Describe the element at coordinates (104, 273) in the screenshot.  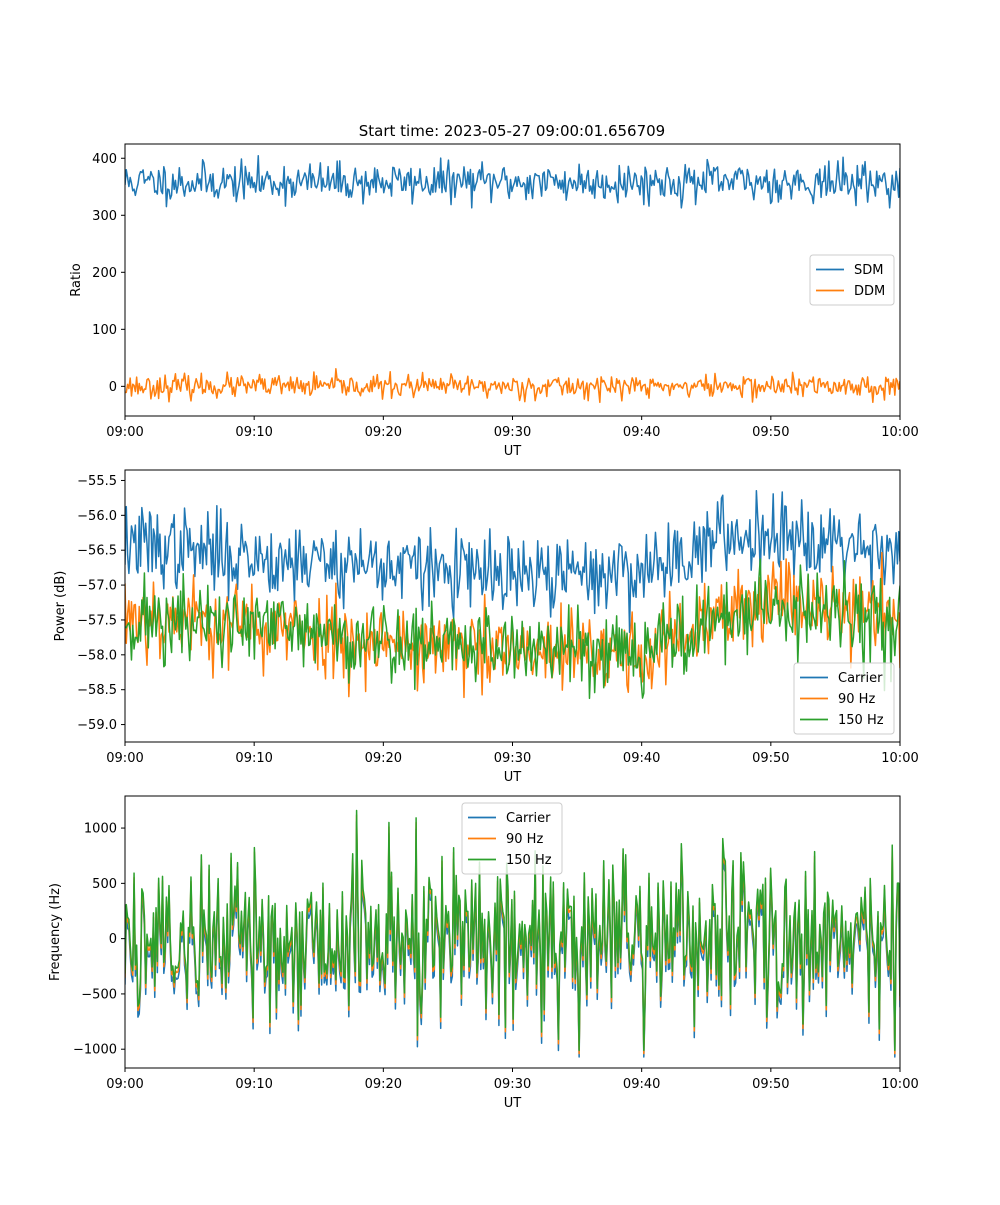
I see `y-tick-label: 200` at that location.